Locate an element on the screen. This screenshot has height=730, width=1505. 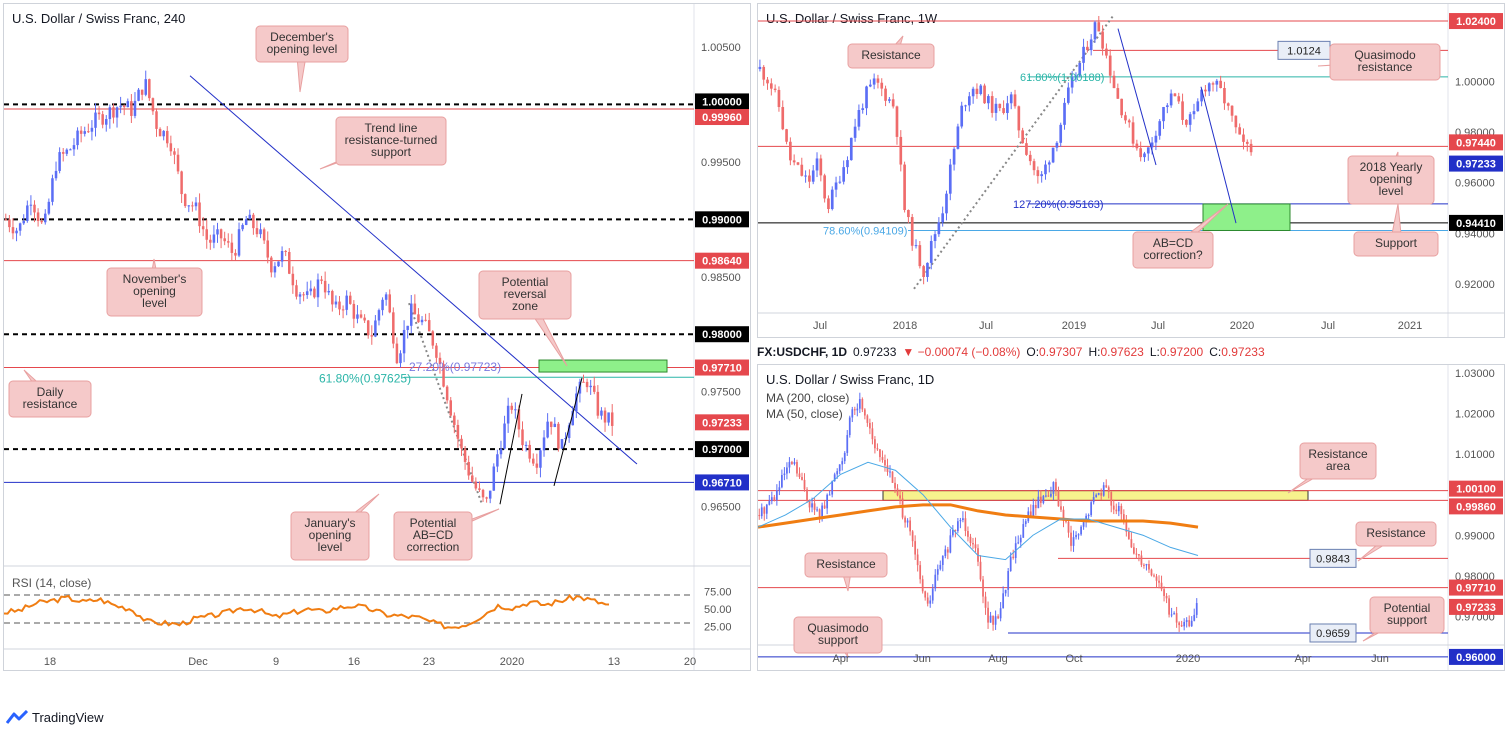
price-tick: 0.99000 is located at coordinates (1475, 536).